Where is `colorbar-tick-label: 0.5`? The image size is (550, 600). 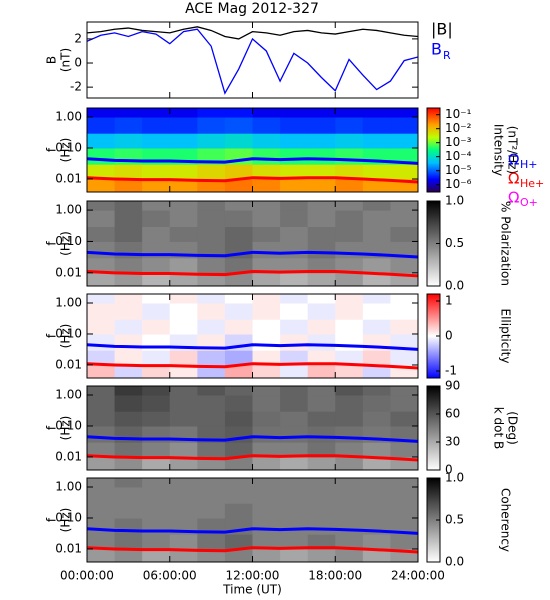
colorbar-tick-label: 0.5 is located at coordinates (454, 243).